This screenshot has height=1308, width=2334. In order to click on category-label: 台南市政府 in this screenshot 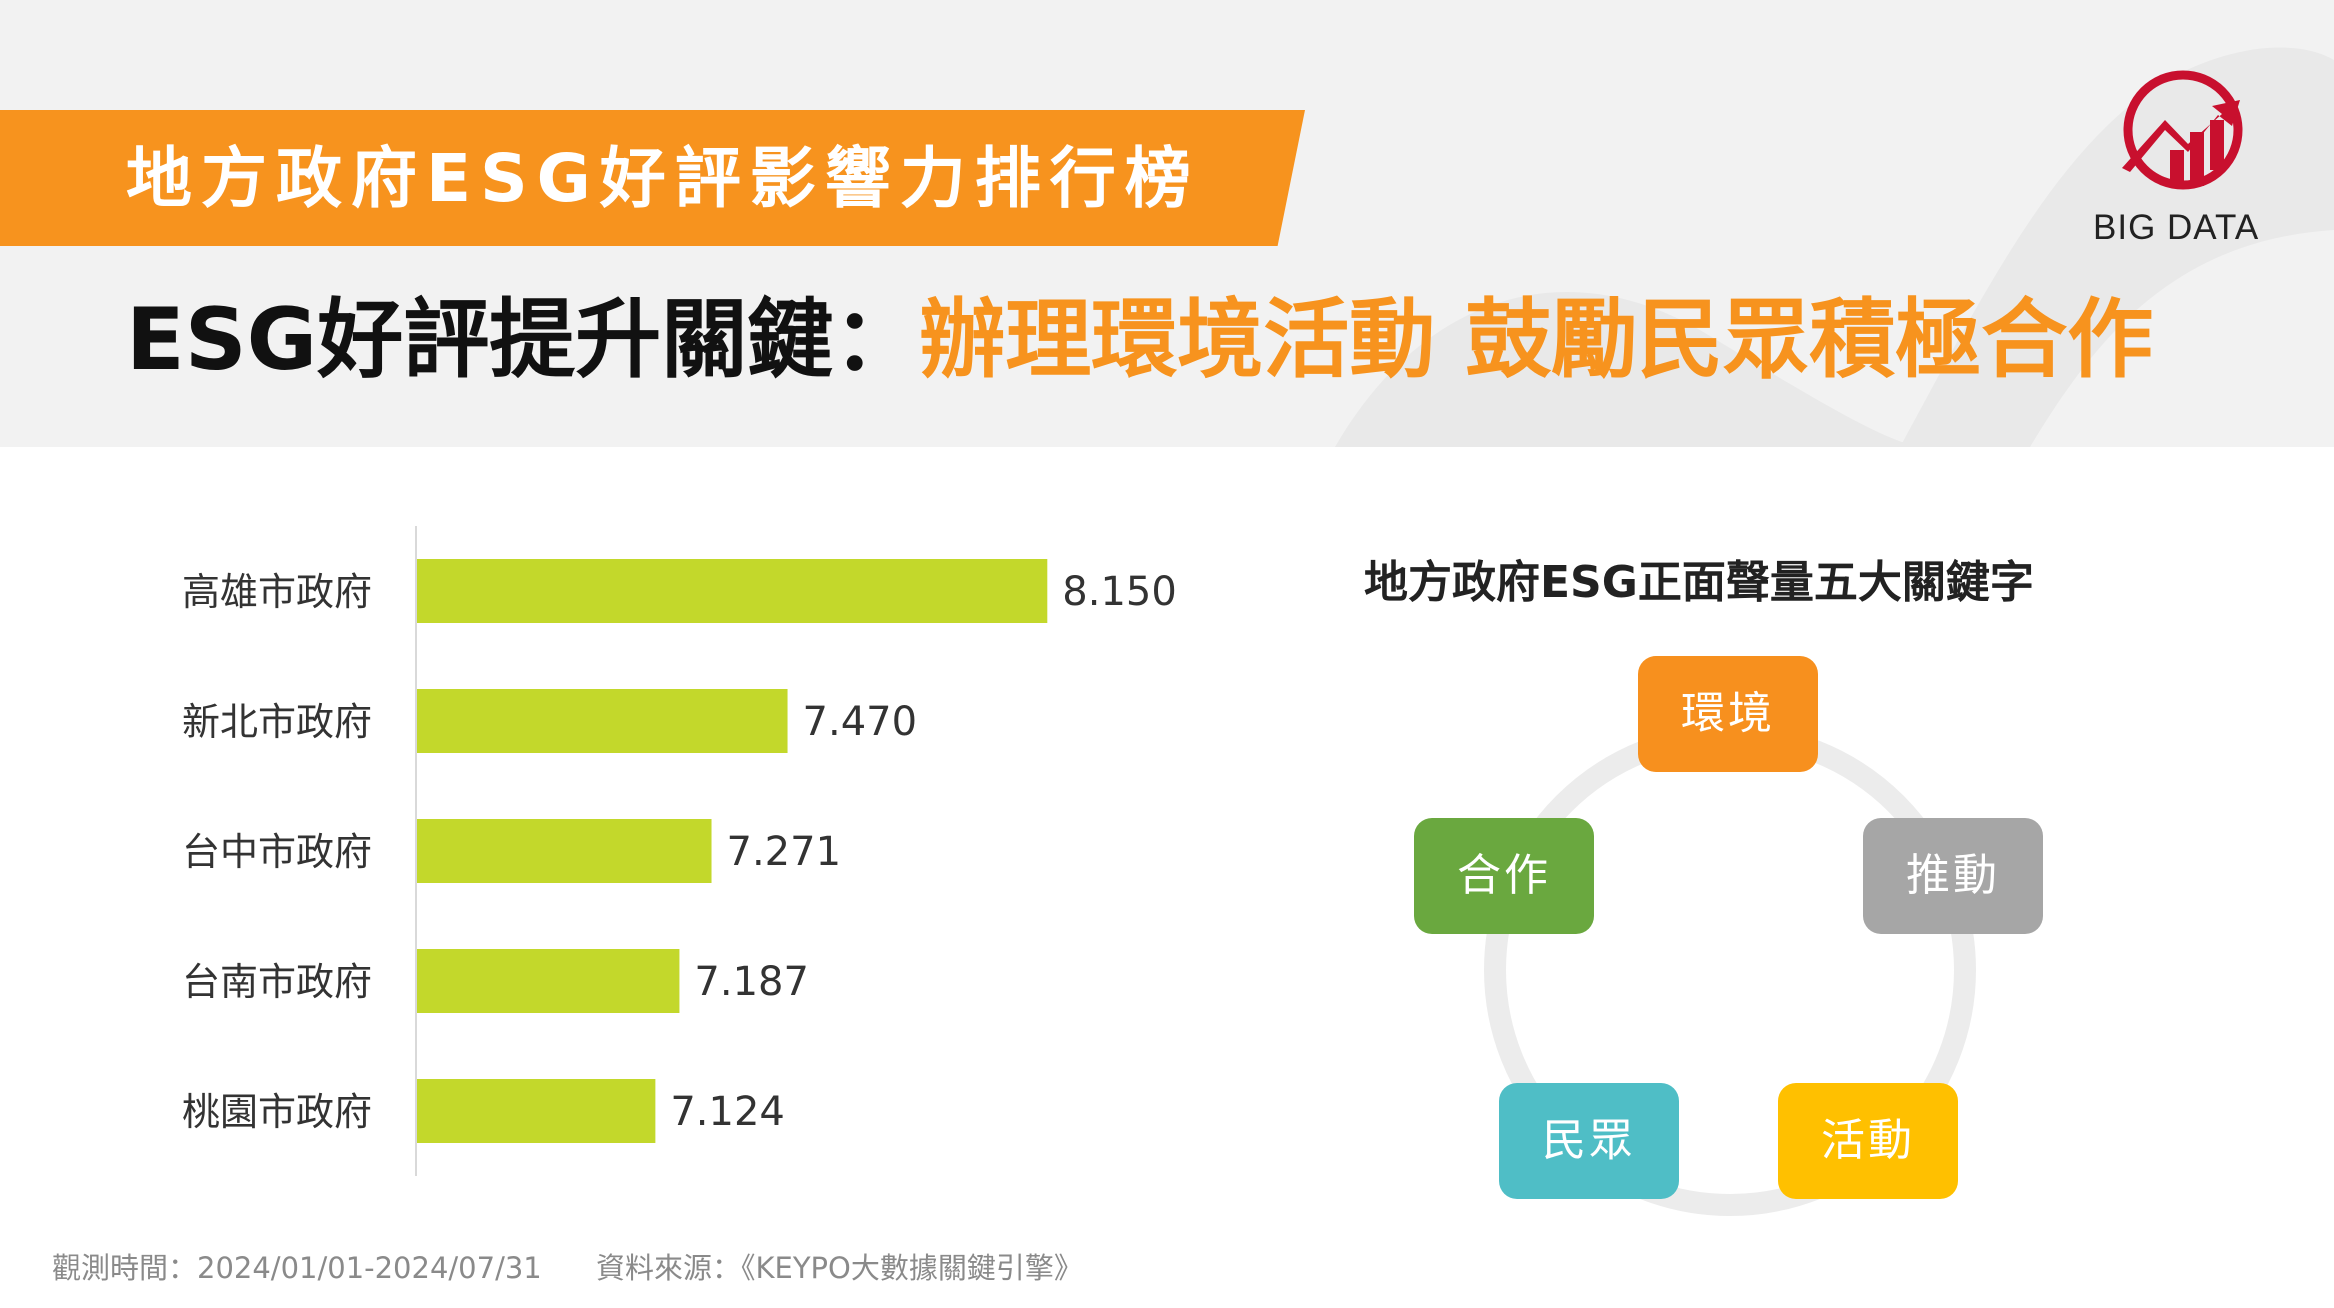, I will do `click(277, 982)`.